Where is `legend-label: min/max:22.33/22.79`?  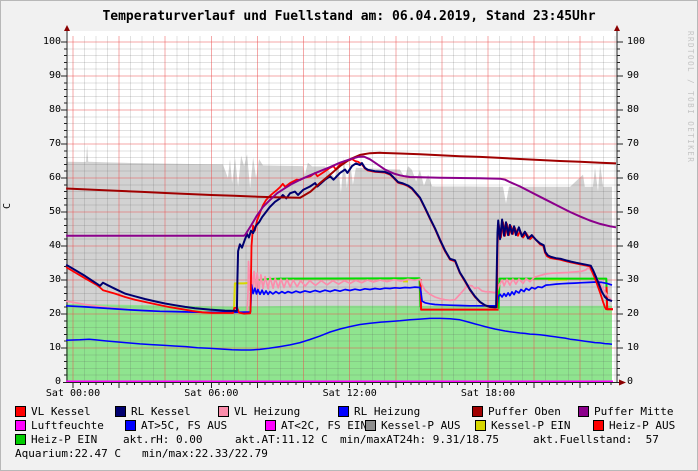 legend-label: min/max:22.33/22.79 is located at coordinates (205, 453).